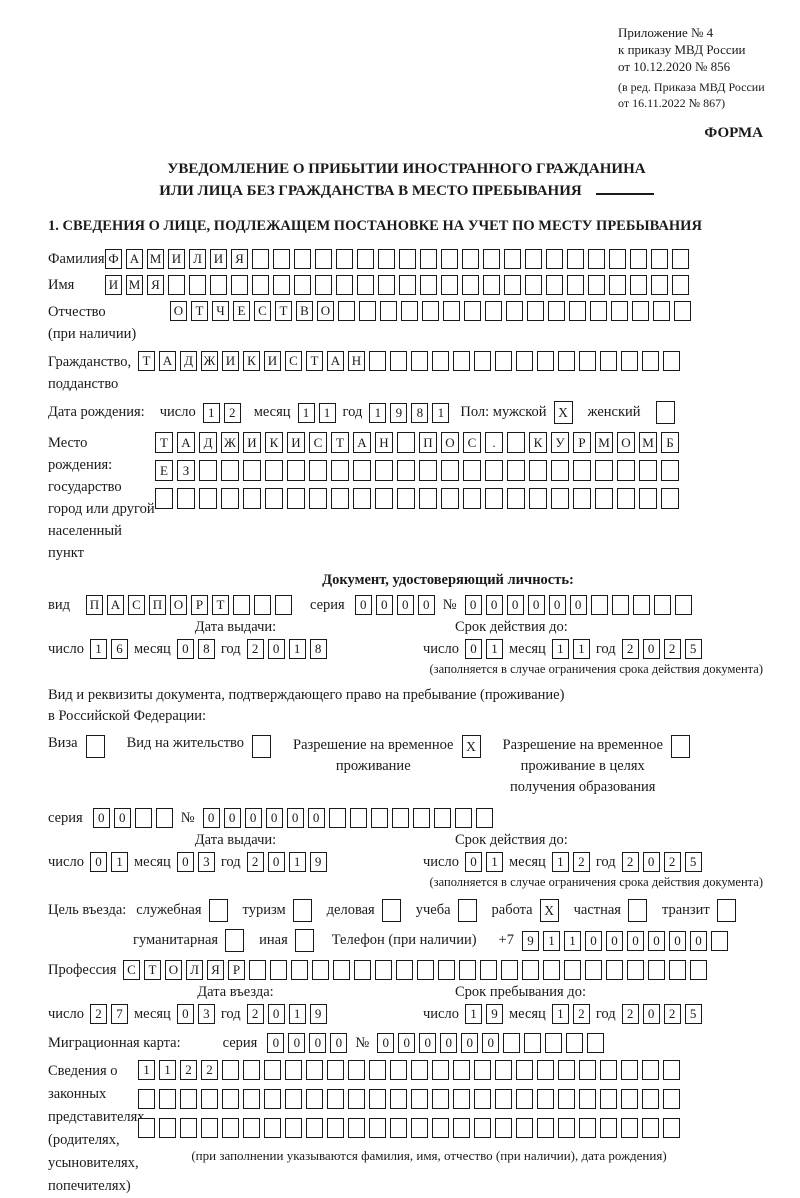 This screenshot has width=800, height=1198. I want to click on char-cell: О, so click(173, 970).